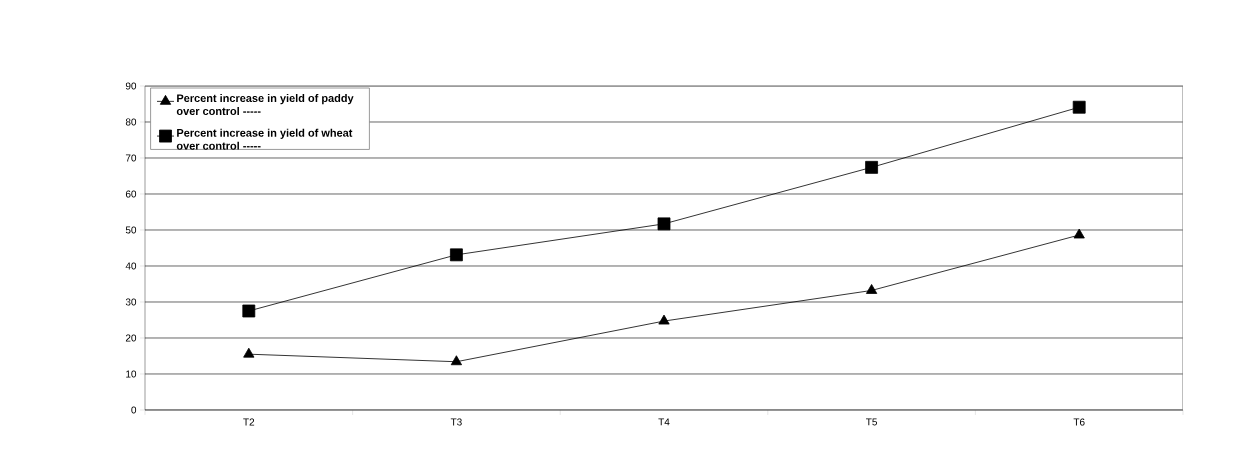 This screenshot has height=454, width=1243. I want to click on x-tick-label: T6, so click(1079, 422).